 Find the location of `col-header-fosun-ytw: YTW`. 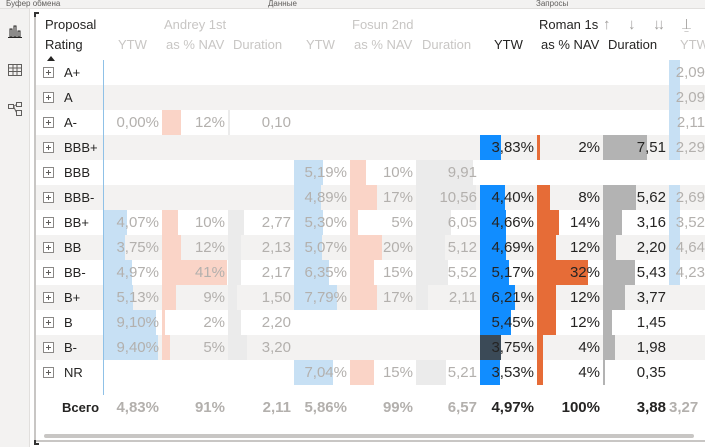

col-header-fosun-ytw: YTW is located at coordinates (320, 44).